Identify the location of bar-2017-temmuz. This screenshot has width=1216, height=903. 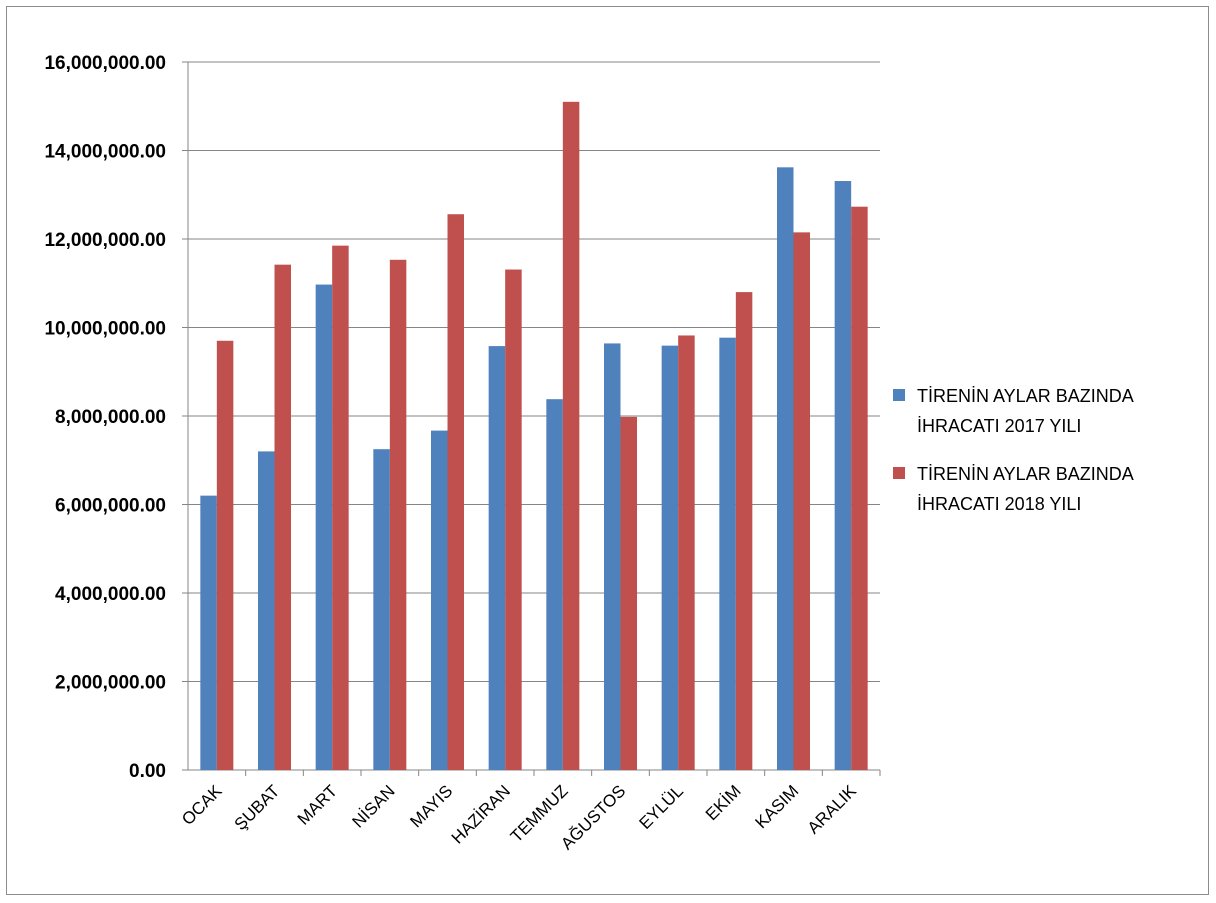
(554, 584).